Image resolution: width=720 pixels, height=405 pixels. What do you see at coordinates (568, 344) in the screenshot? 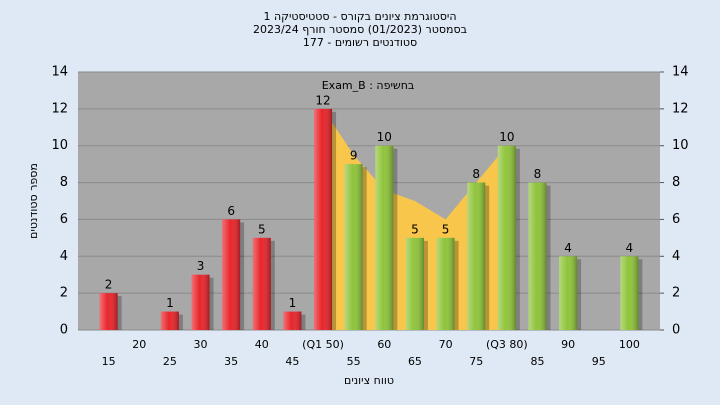
I see `x-tick-label: 90` at bounding box center [568, 344].